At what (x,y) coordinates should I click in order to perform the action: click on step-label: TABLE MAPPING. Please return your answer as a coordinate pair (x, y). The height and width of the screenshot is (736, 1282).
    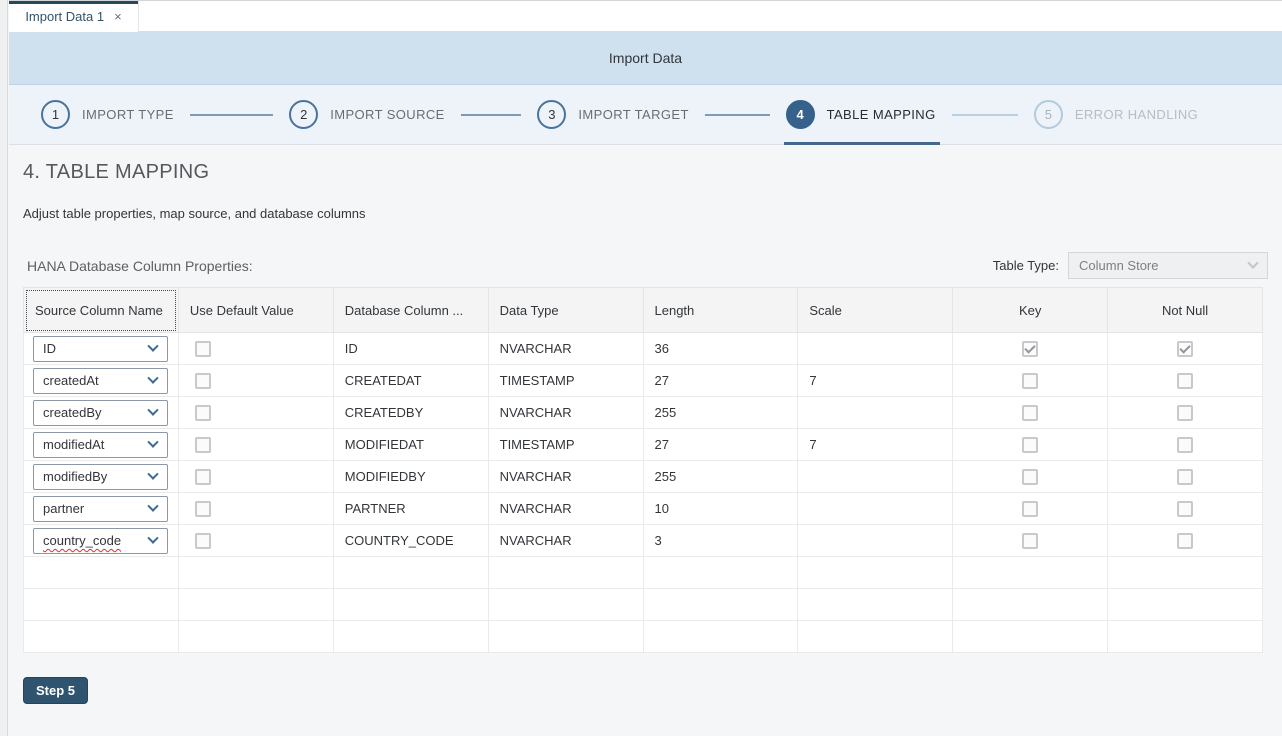
    Looking at the image, I should click on (881, 114).